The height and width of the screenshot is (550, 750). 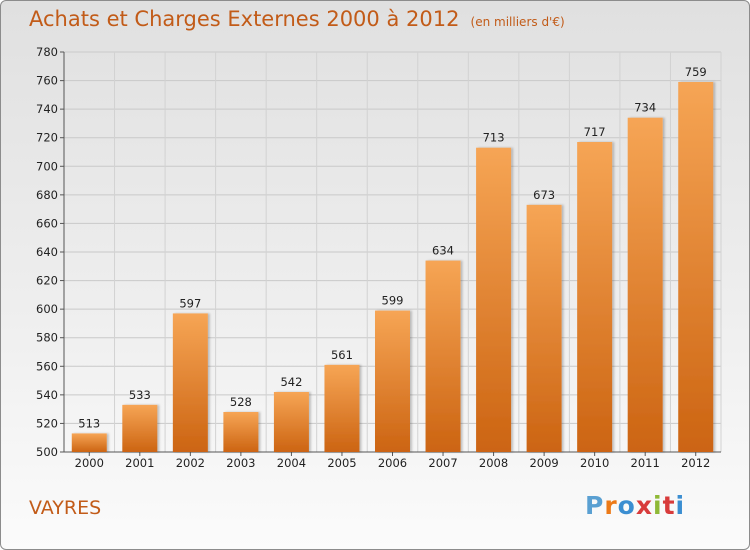 What do you see at coordinates (611, 505) in the screenshot?
I see `logo-letter: r` at bounding box center [611, 505].